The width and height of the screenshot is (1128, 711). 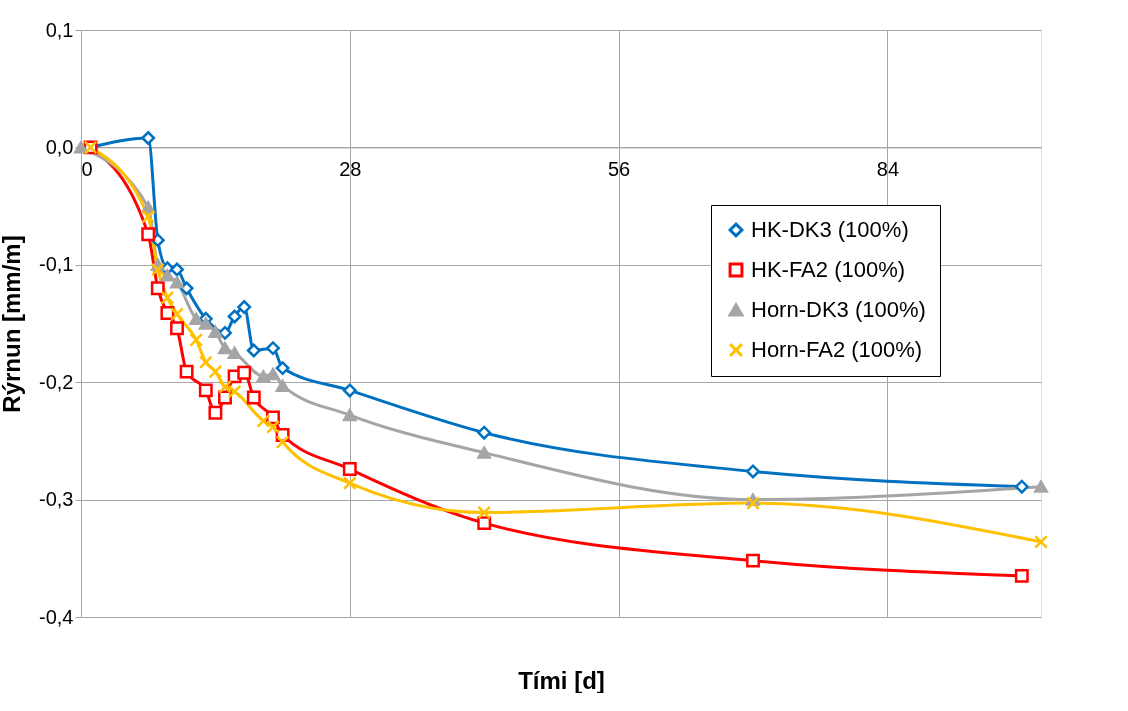 What do you see at coordinates (56, 616) in the screenshot?
I see `y-tick-label: -0,4` at bounding box center [56, 616].